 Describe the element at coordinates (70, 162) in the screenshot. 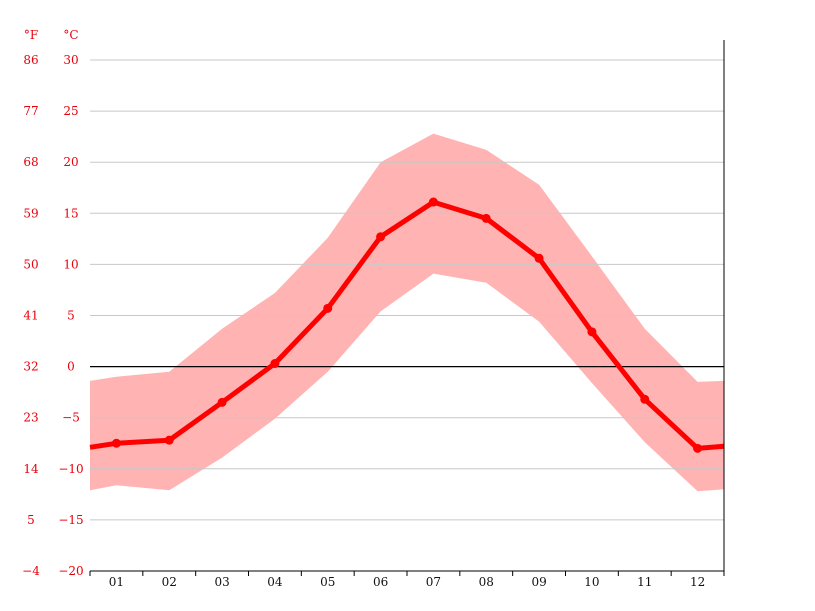

I see `y-tick-label-celsius: 20` at that location.